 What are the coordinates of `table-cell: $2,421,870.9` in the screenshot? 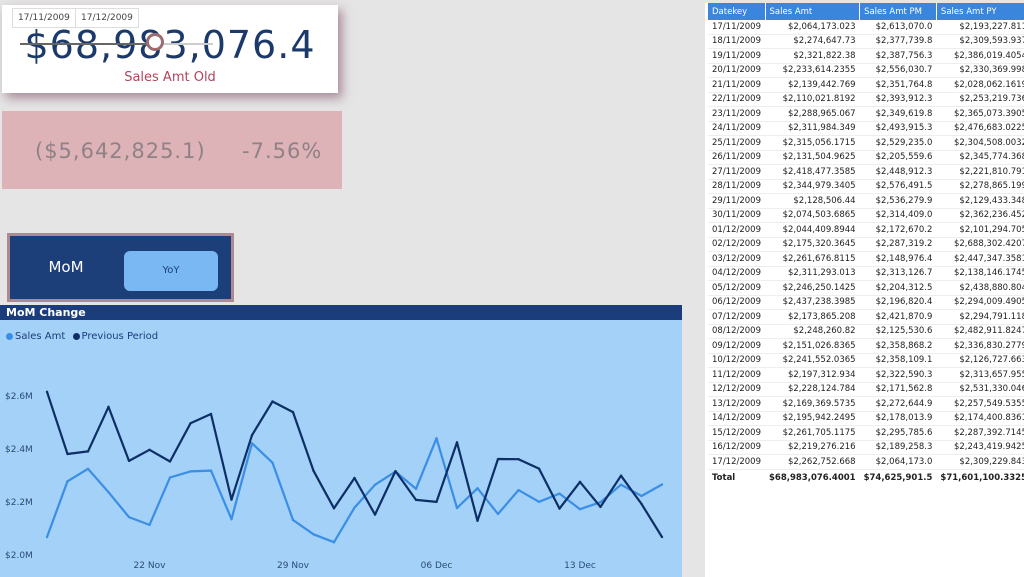 It's located at (898, 317).